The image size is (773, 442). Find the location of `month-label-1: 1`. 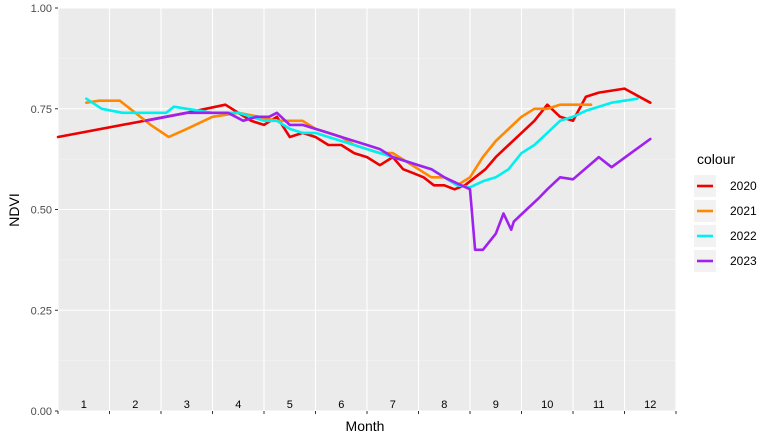

month-label-1: 1 is located at coordinates (84, 405).